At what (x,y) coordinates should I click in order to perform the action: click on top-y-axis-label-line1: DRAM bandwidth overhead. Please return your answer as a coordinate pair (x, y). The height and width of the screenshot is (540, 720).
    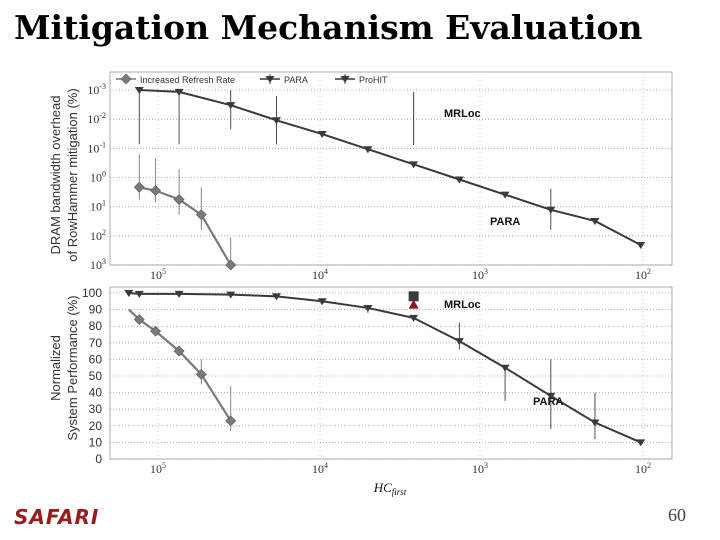
    Looking at the image, I should click on (55, 175).